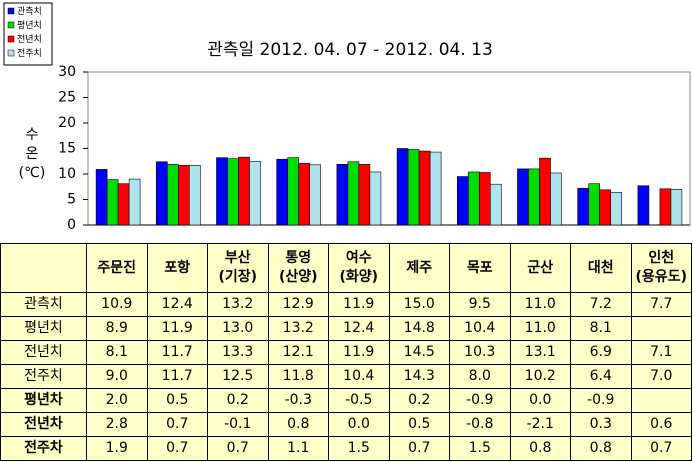 This screenshot has height=462, width=693. Describe the element at coordinates (117, 376) in the screenshot. I see `table-cell: 9.0` at that location.